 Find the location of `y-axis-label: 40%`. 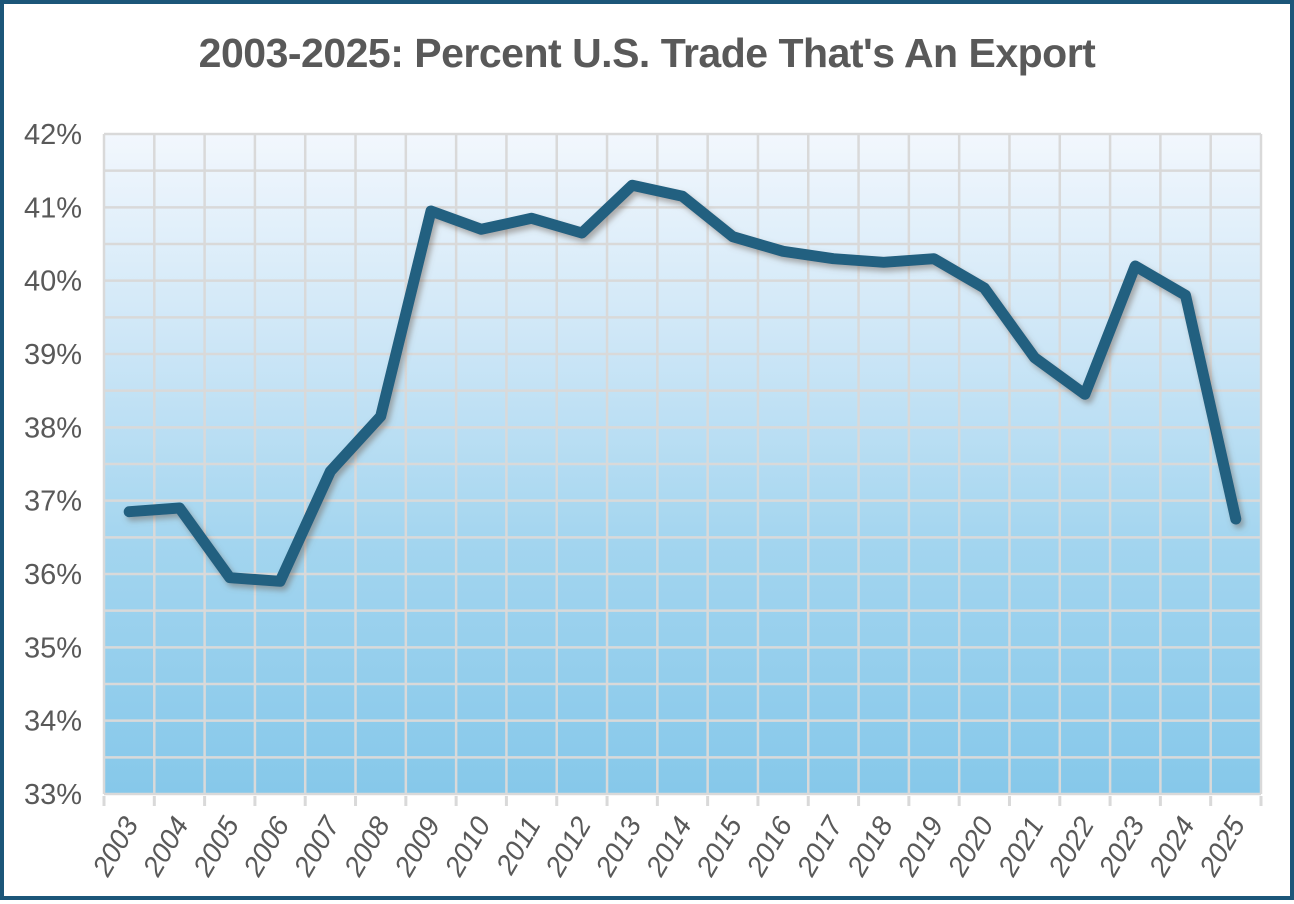

y-axis-label: 40% is located at coordinates (53, 282).